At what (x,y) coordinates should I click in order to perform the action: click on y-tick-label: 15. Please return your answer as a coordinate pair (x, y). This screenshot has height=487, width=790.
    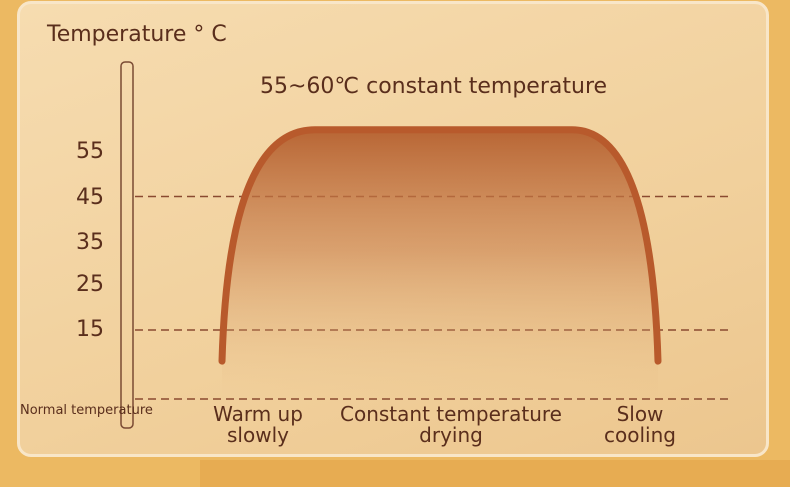
    Looking at the image, I should click on (90, 329).